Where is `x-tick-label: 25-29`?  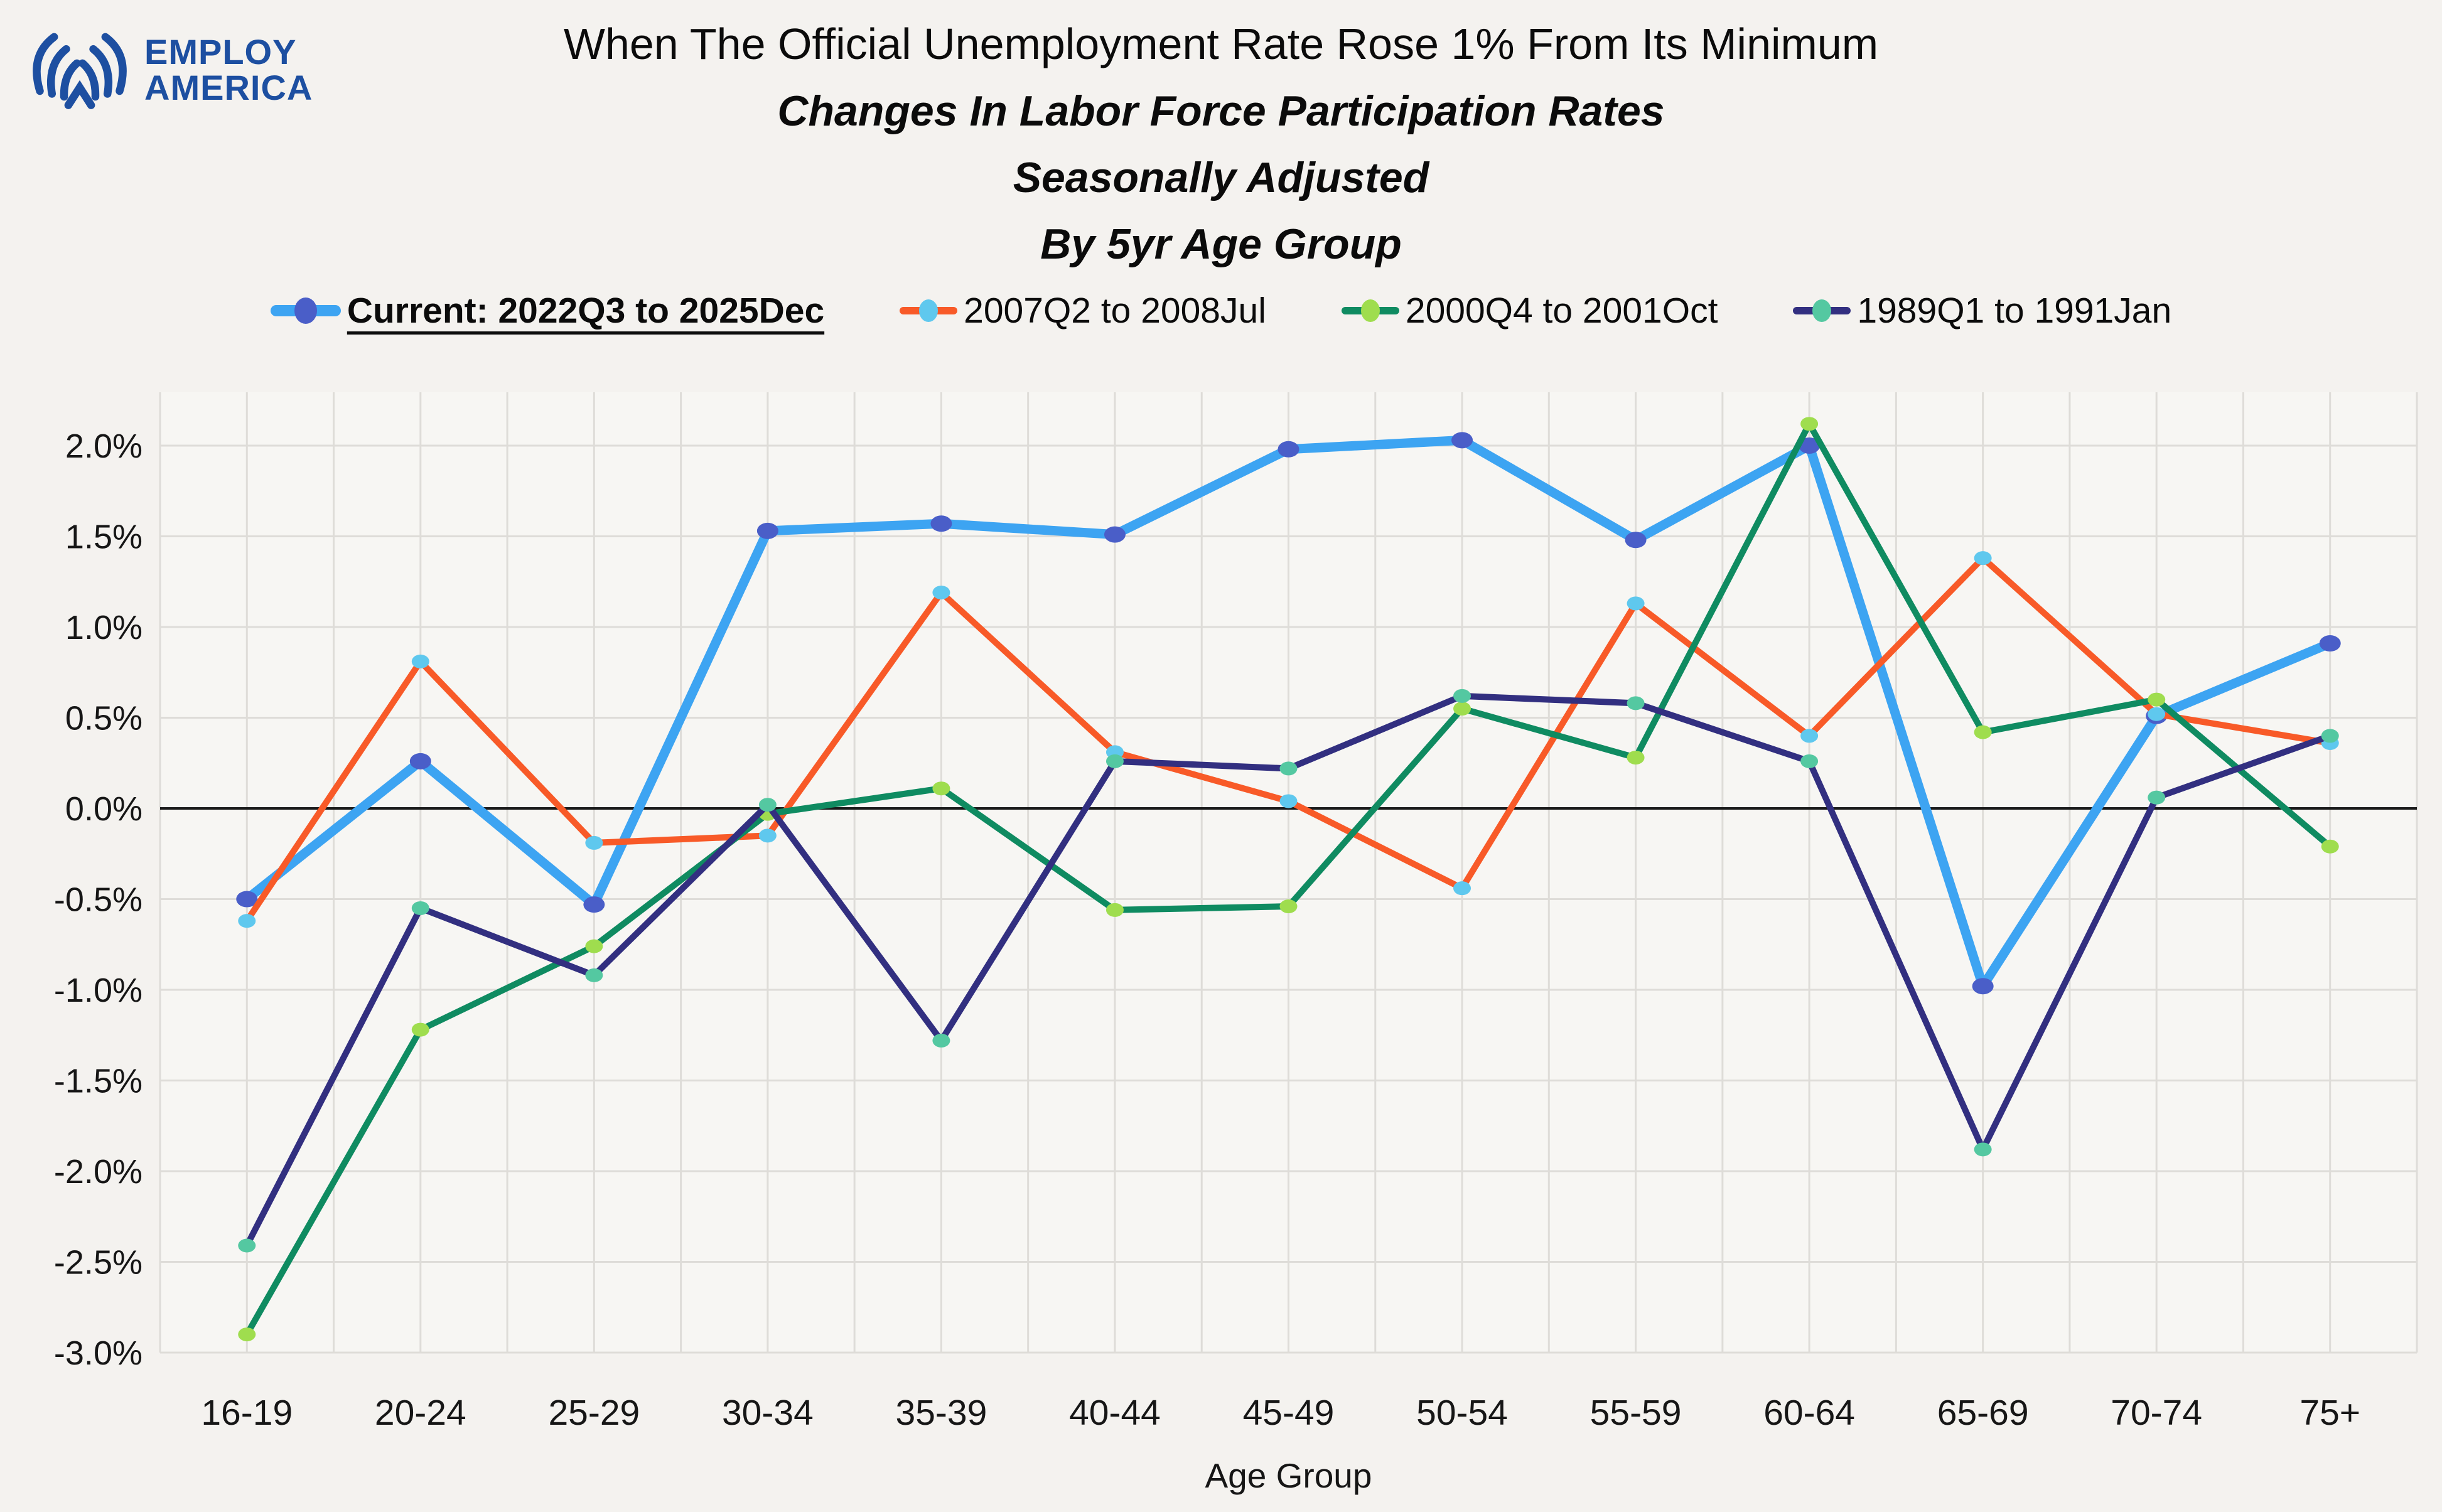
x-tick-label: 25-29 is located at coordinates (594, 1413).